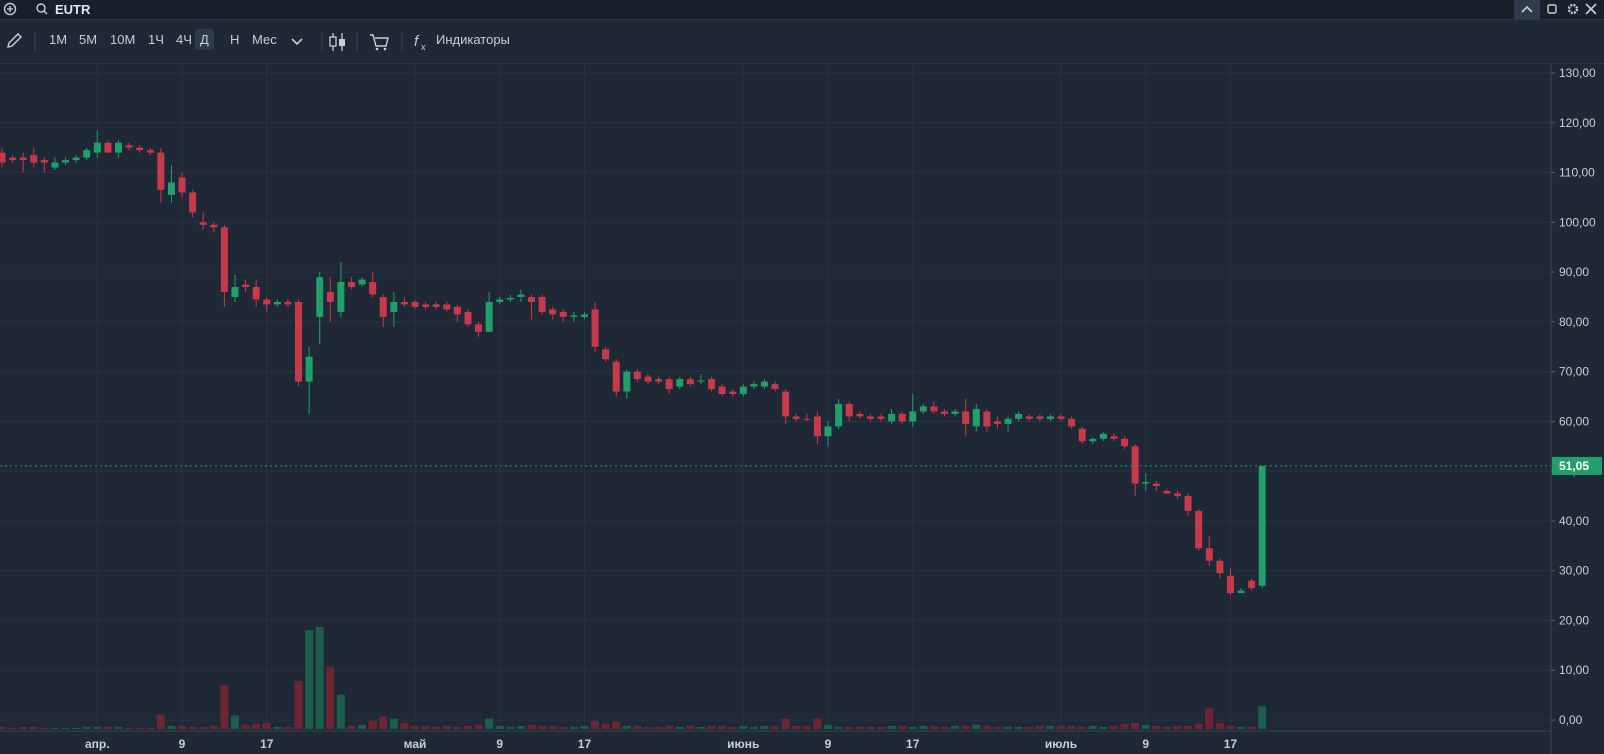  What do you see at coordinates (73, 9) in the screenshot?
I see `symbol: EUTR` at bounding box center [73, 9].